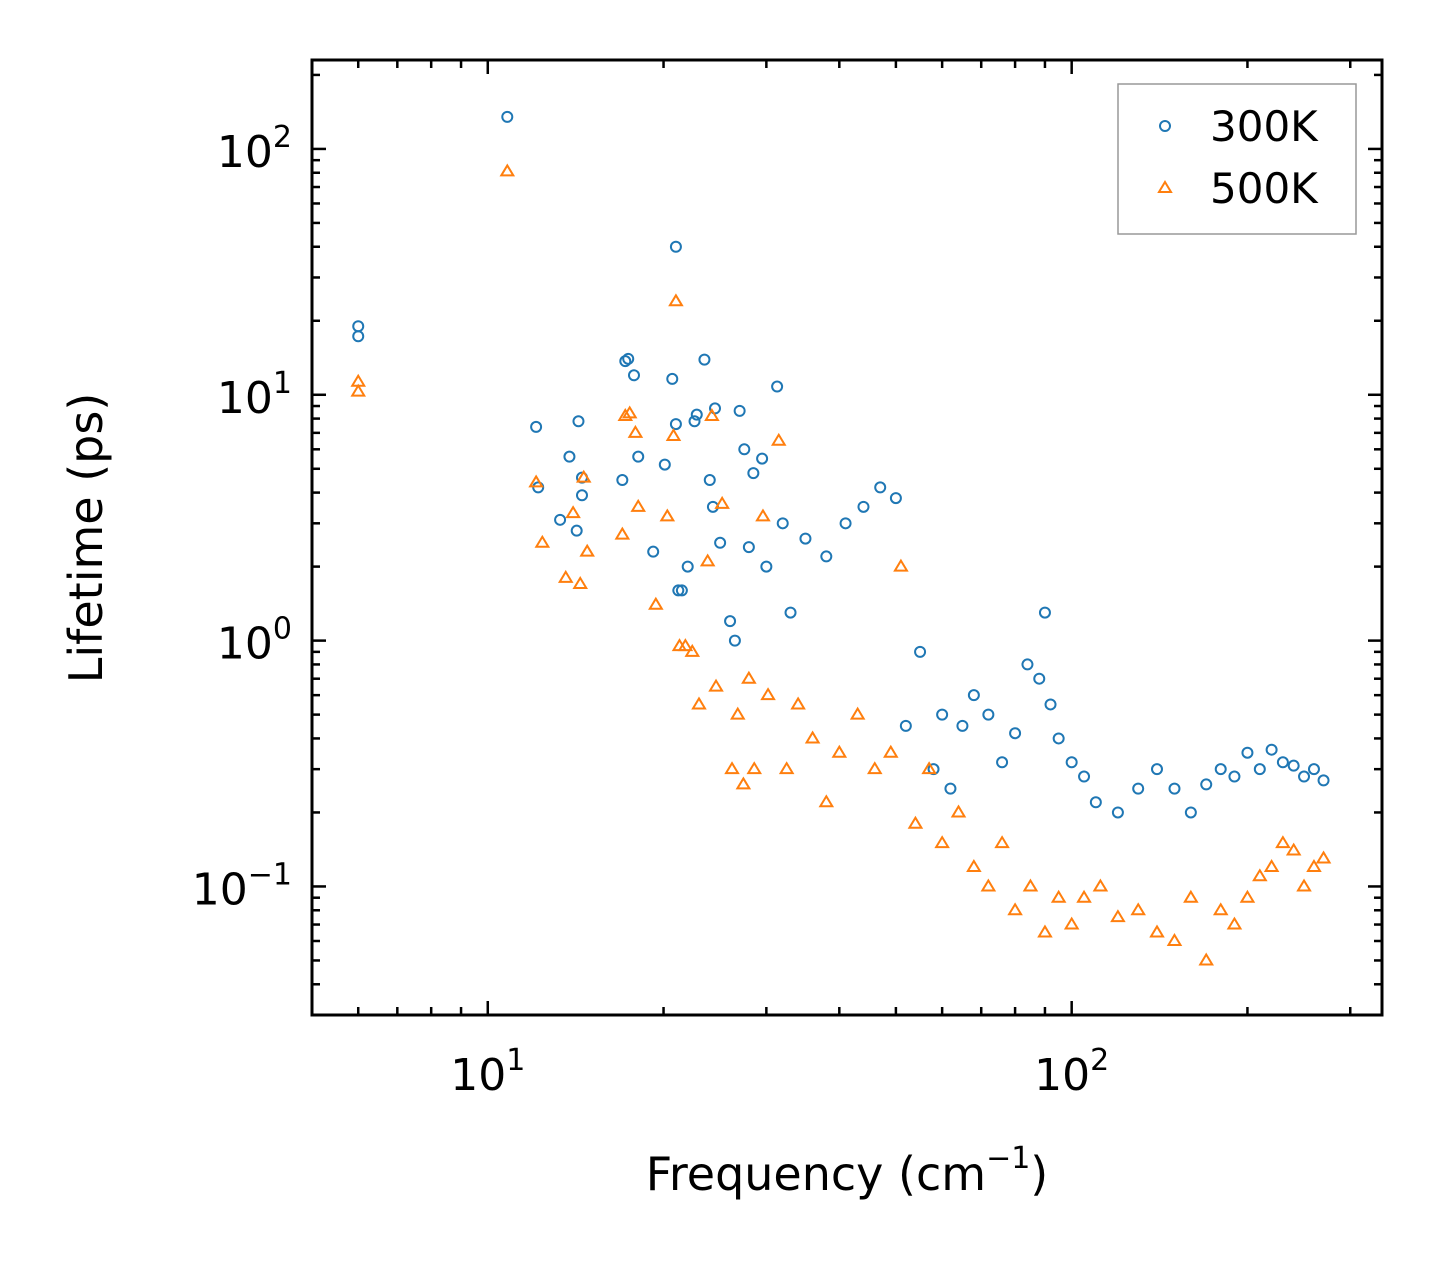 This screenshot has height=1265, width=1442. Describe the element at coordinates (254, 395) in the screenshot. I see `y-tick-label: 10¹` at that location.